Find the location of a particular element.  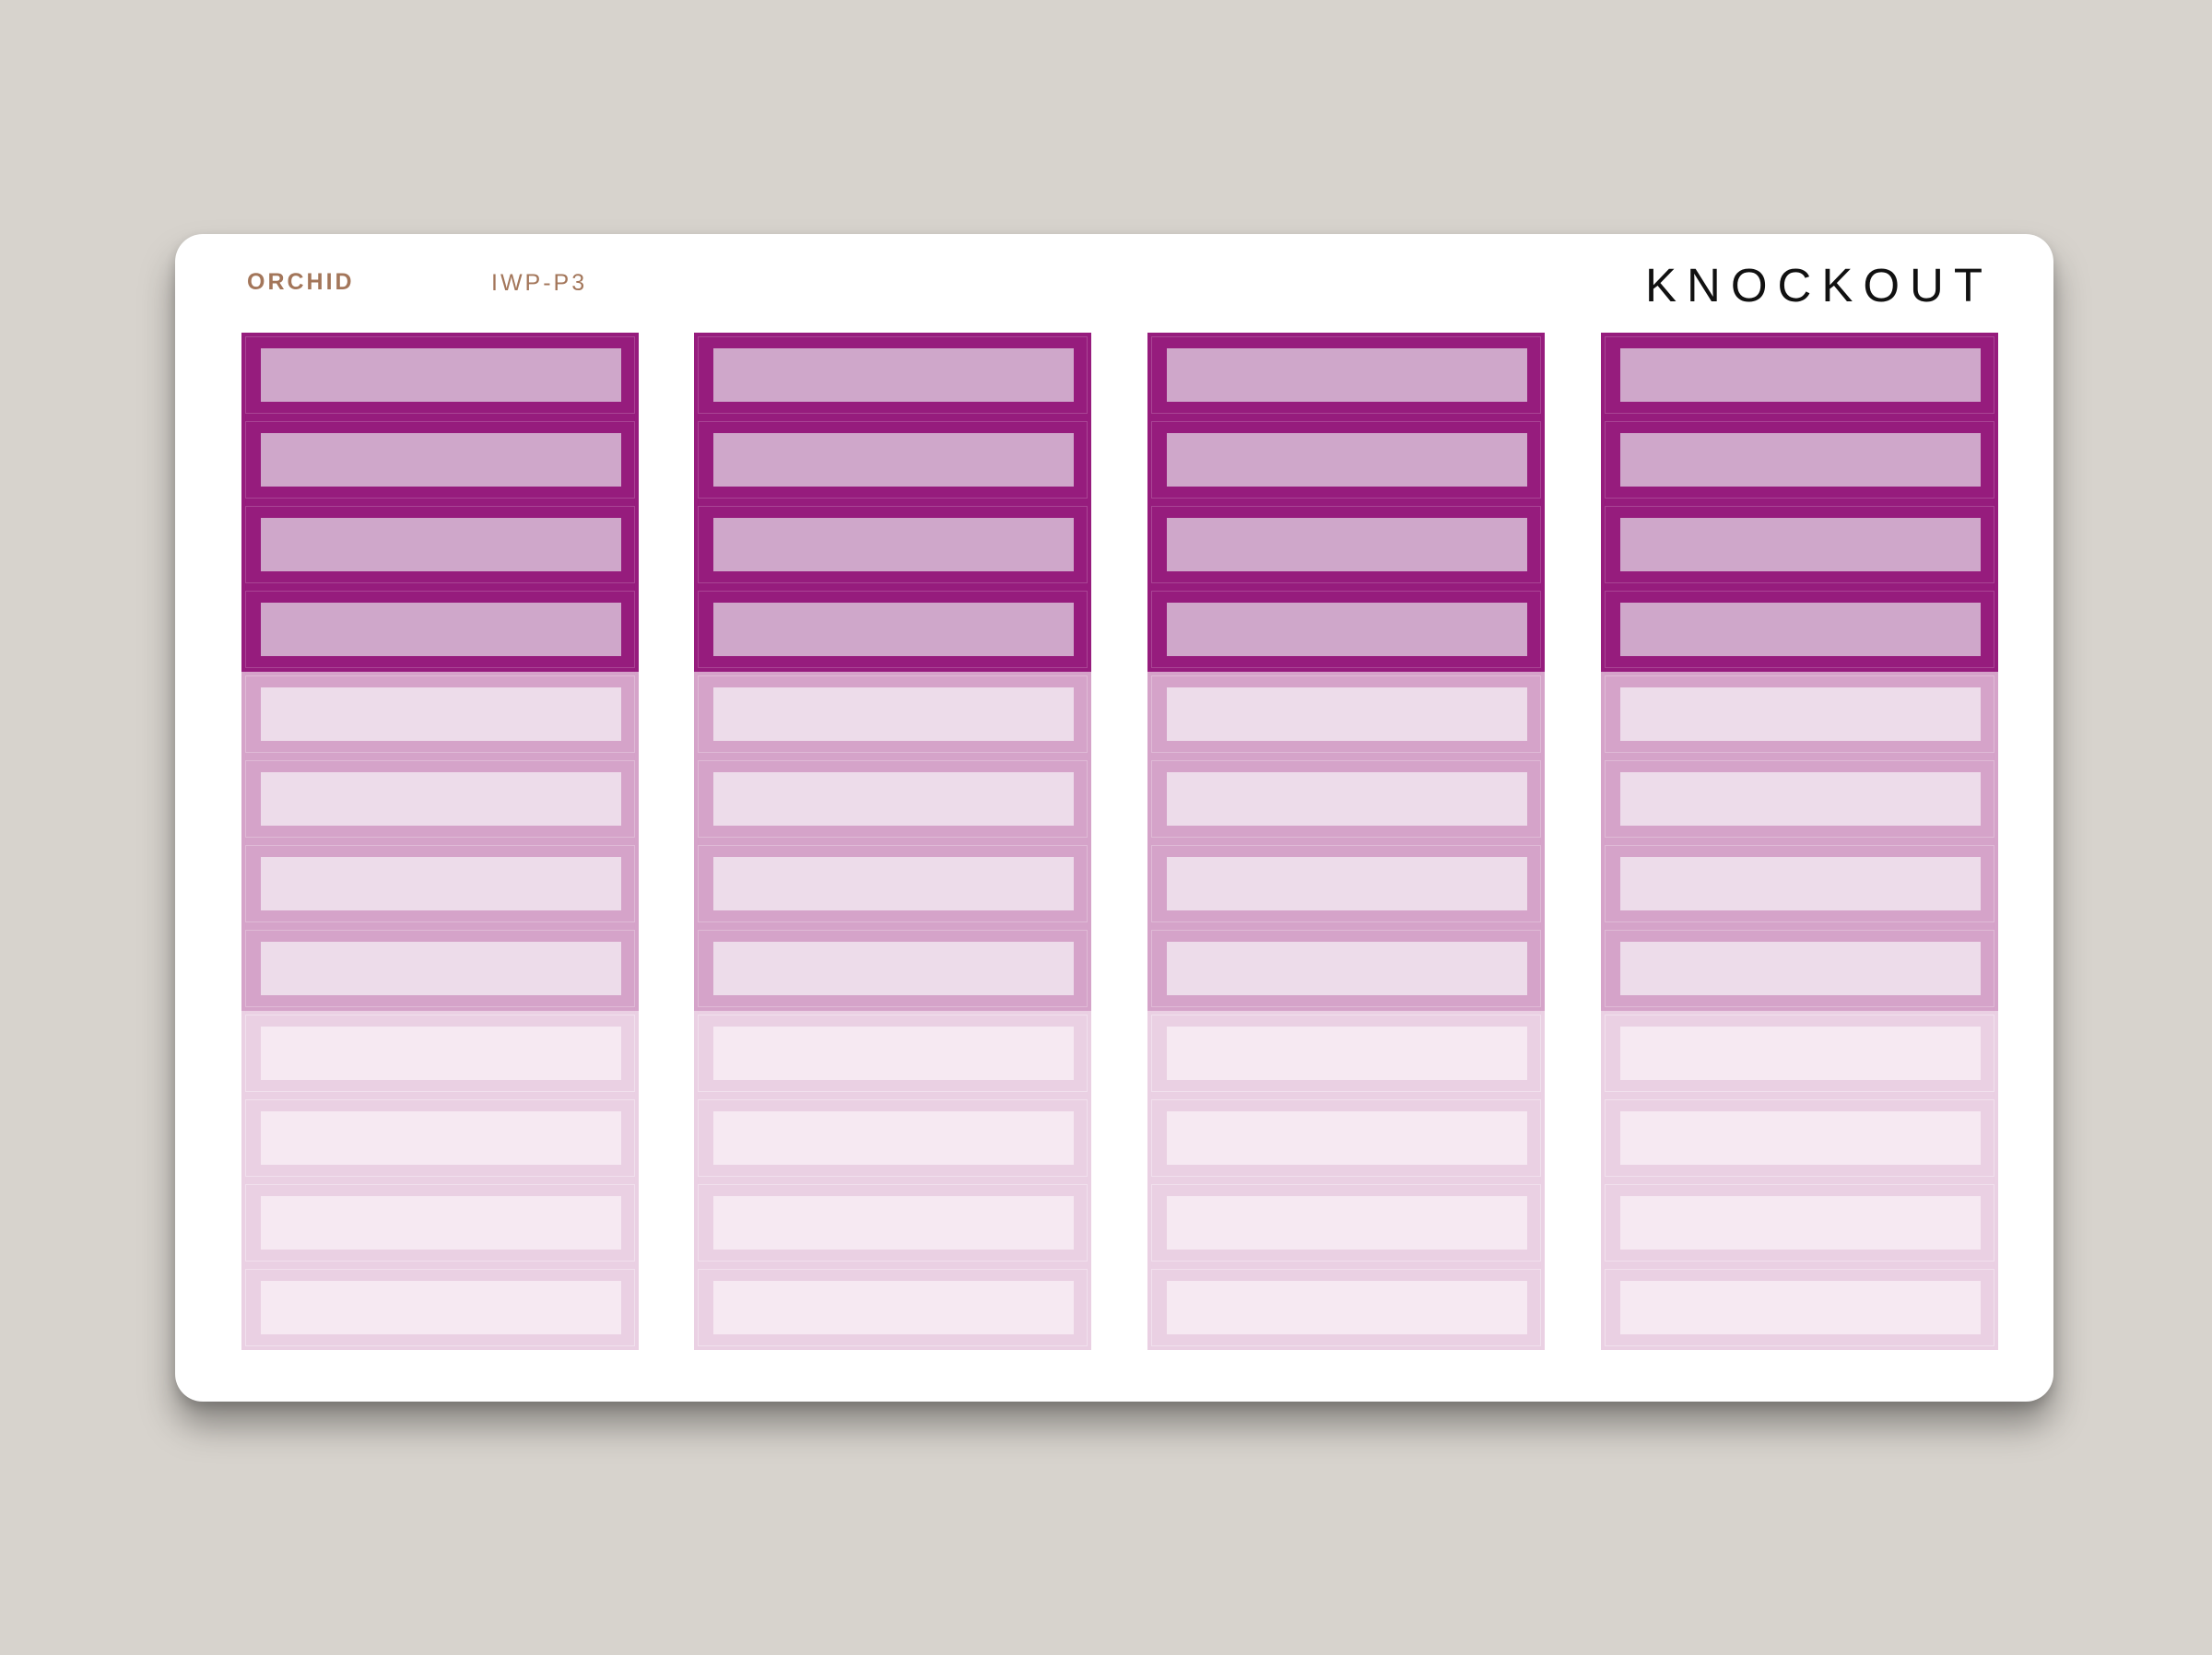

color-name-label: ORCHID is located at coordinates (301, 282).